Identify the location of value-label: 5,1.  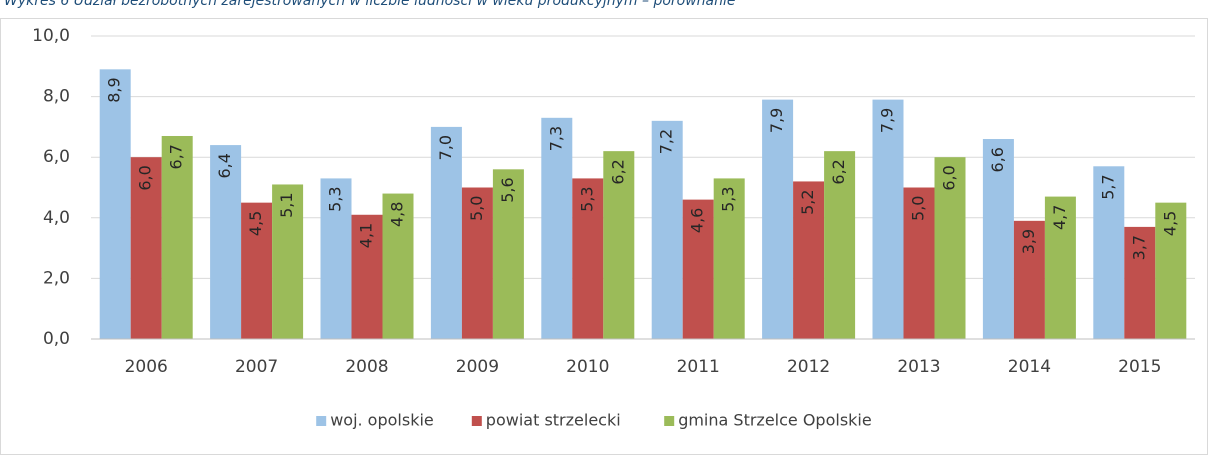
(286, 204).